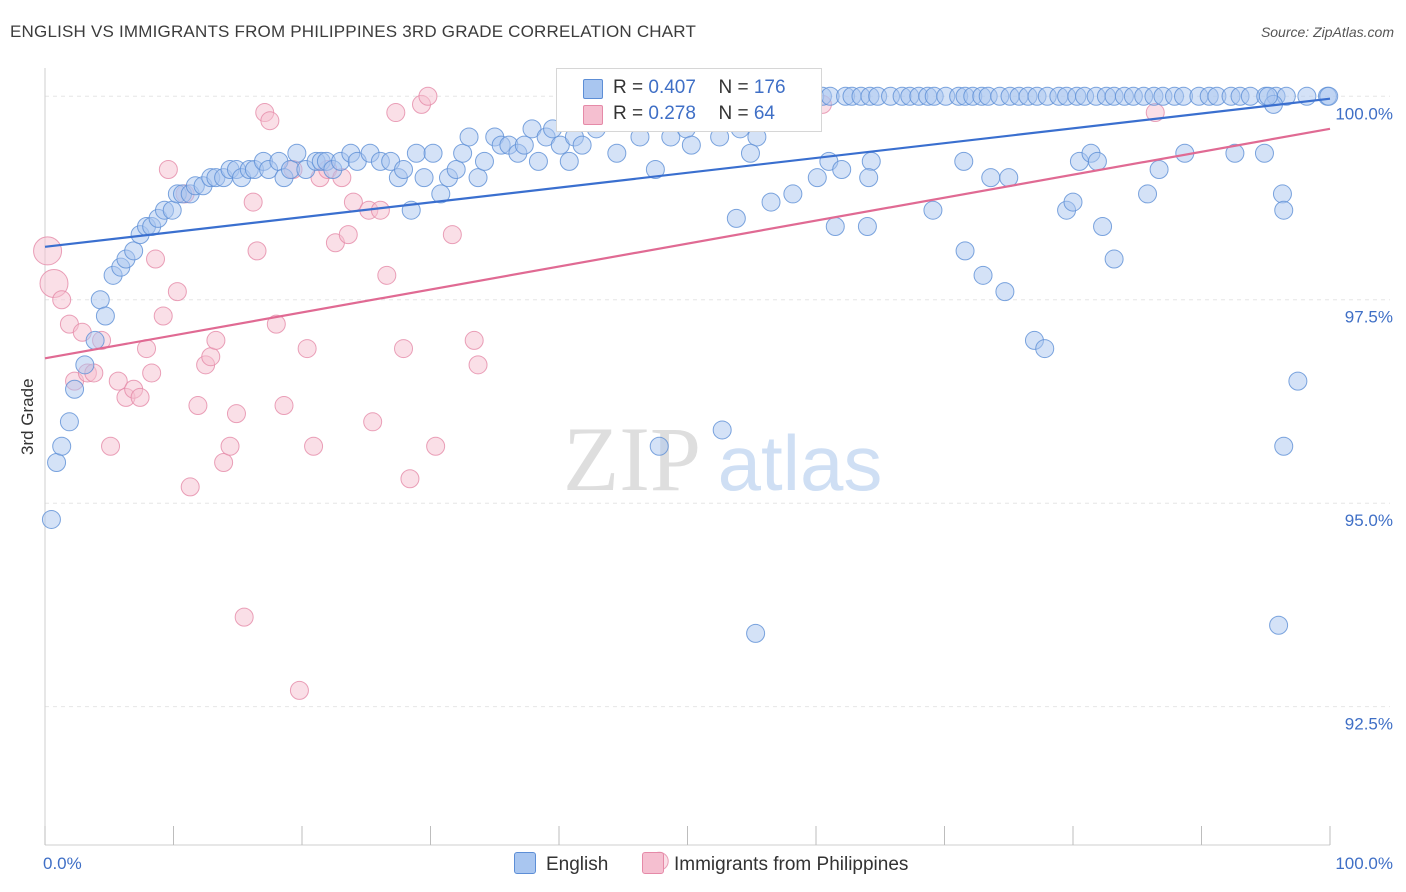  Describe the element at coordinates (800, 463) in the screenshot. I see `watermark-atlas: atlas` at that location.